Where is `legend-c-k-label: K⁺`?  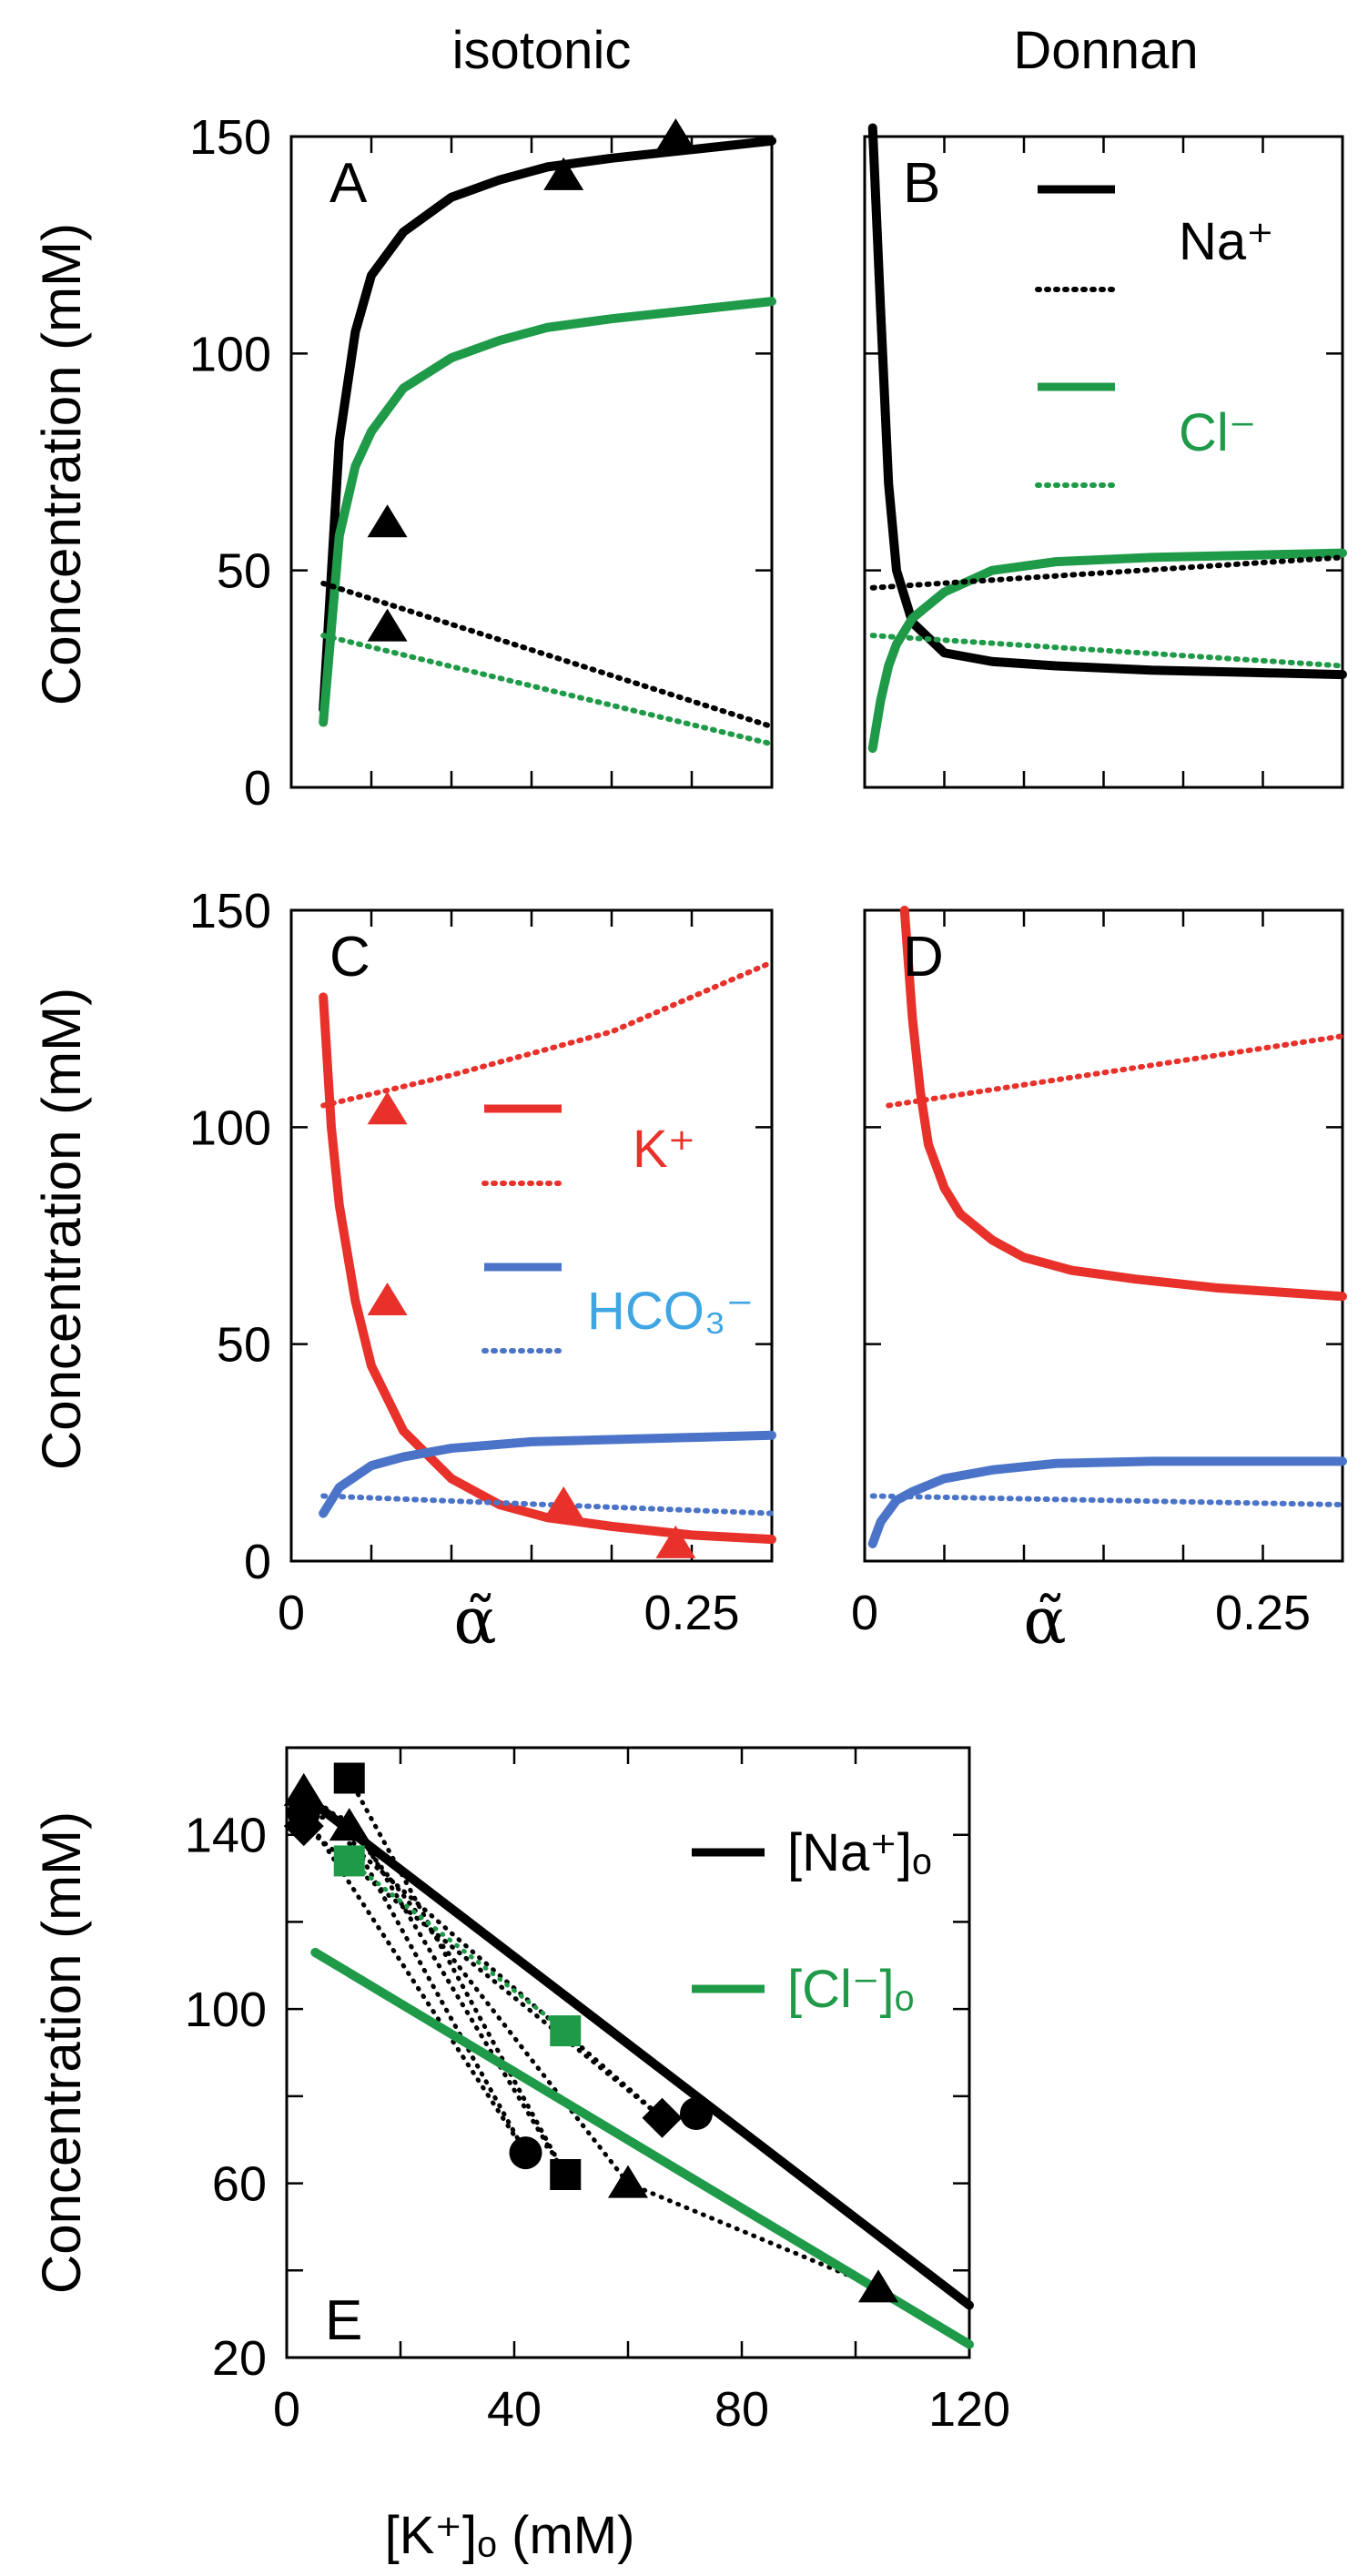
legend-c-k-label: K⁺ is located at coordinates (664, 1149).